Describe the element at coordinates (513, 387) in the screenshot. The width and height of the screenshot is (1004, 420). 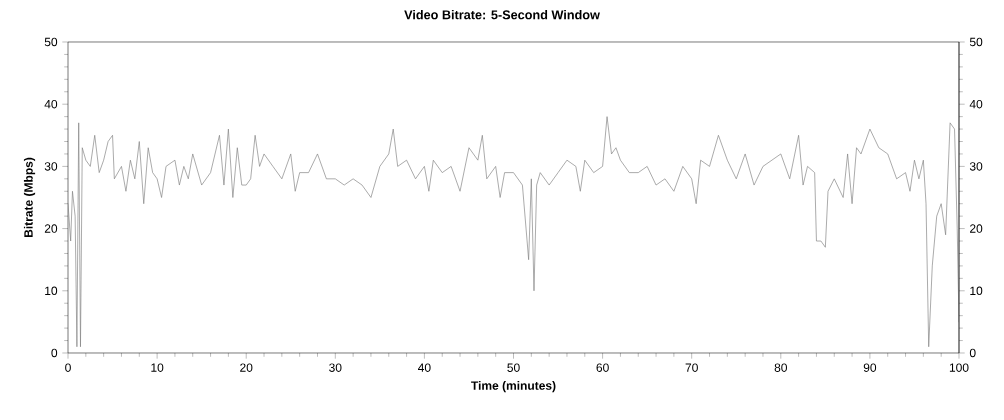
I see `x-axis-title: Time (minutes)` at that location.